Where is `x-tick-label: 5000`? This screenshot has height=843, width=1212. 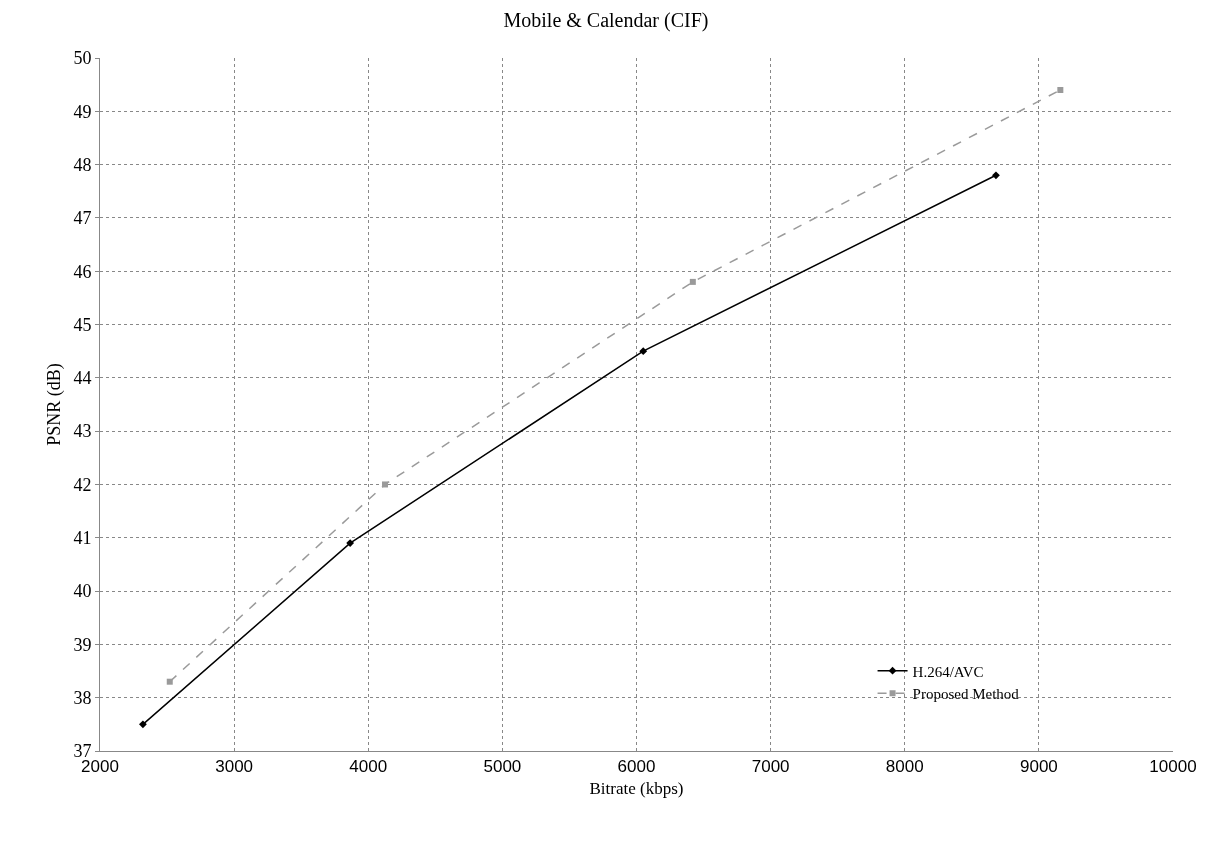
x-tick-label: 5000 is located at coordinates (502, 767).